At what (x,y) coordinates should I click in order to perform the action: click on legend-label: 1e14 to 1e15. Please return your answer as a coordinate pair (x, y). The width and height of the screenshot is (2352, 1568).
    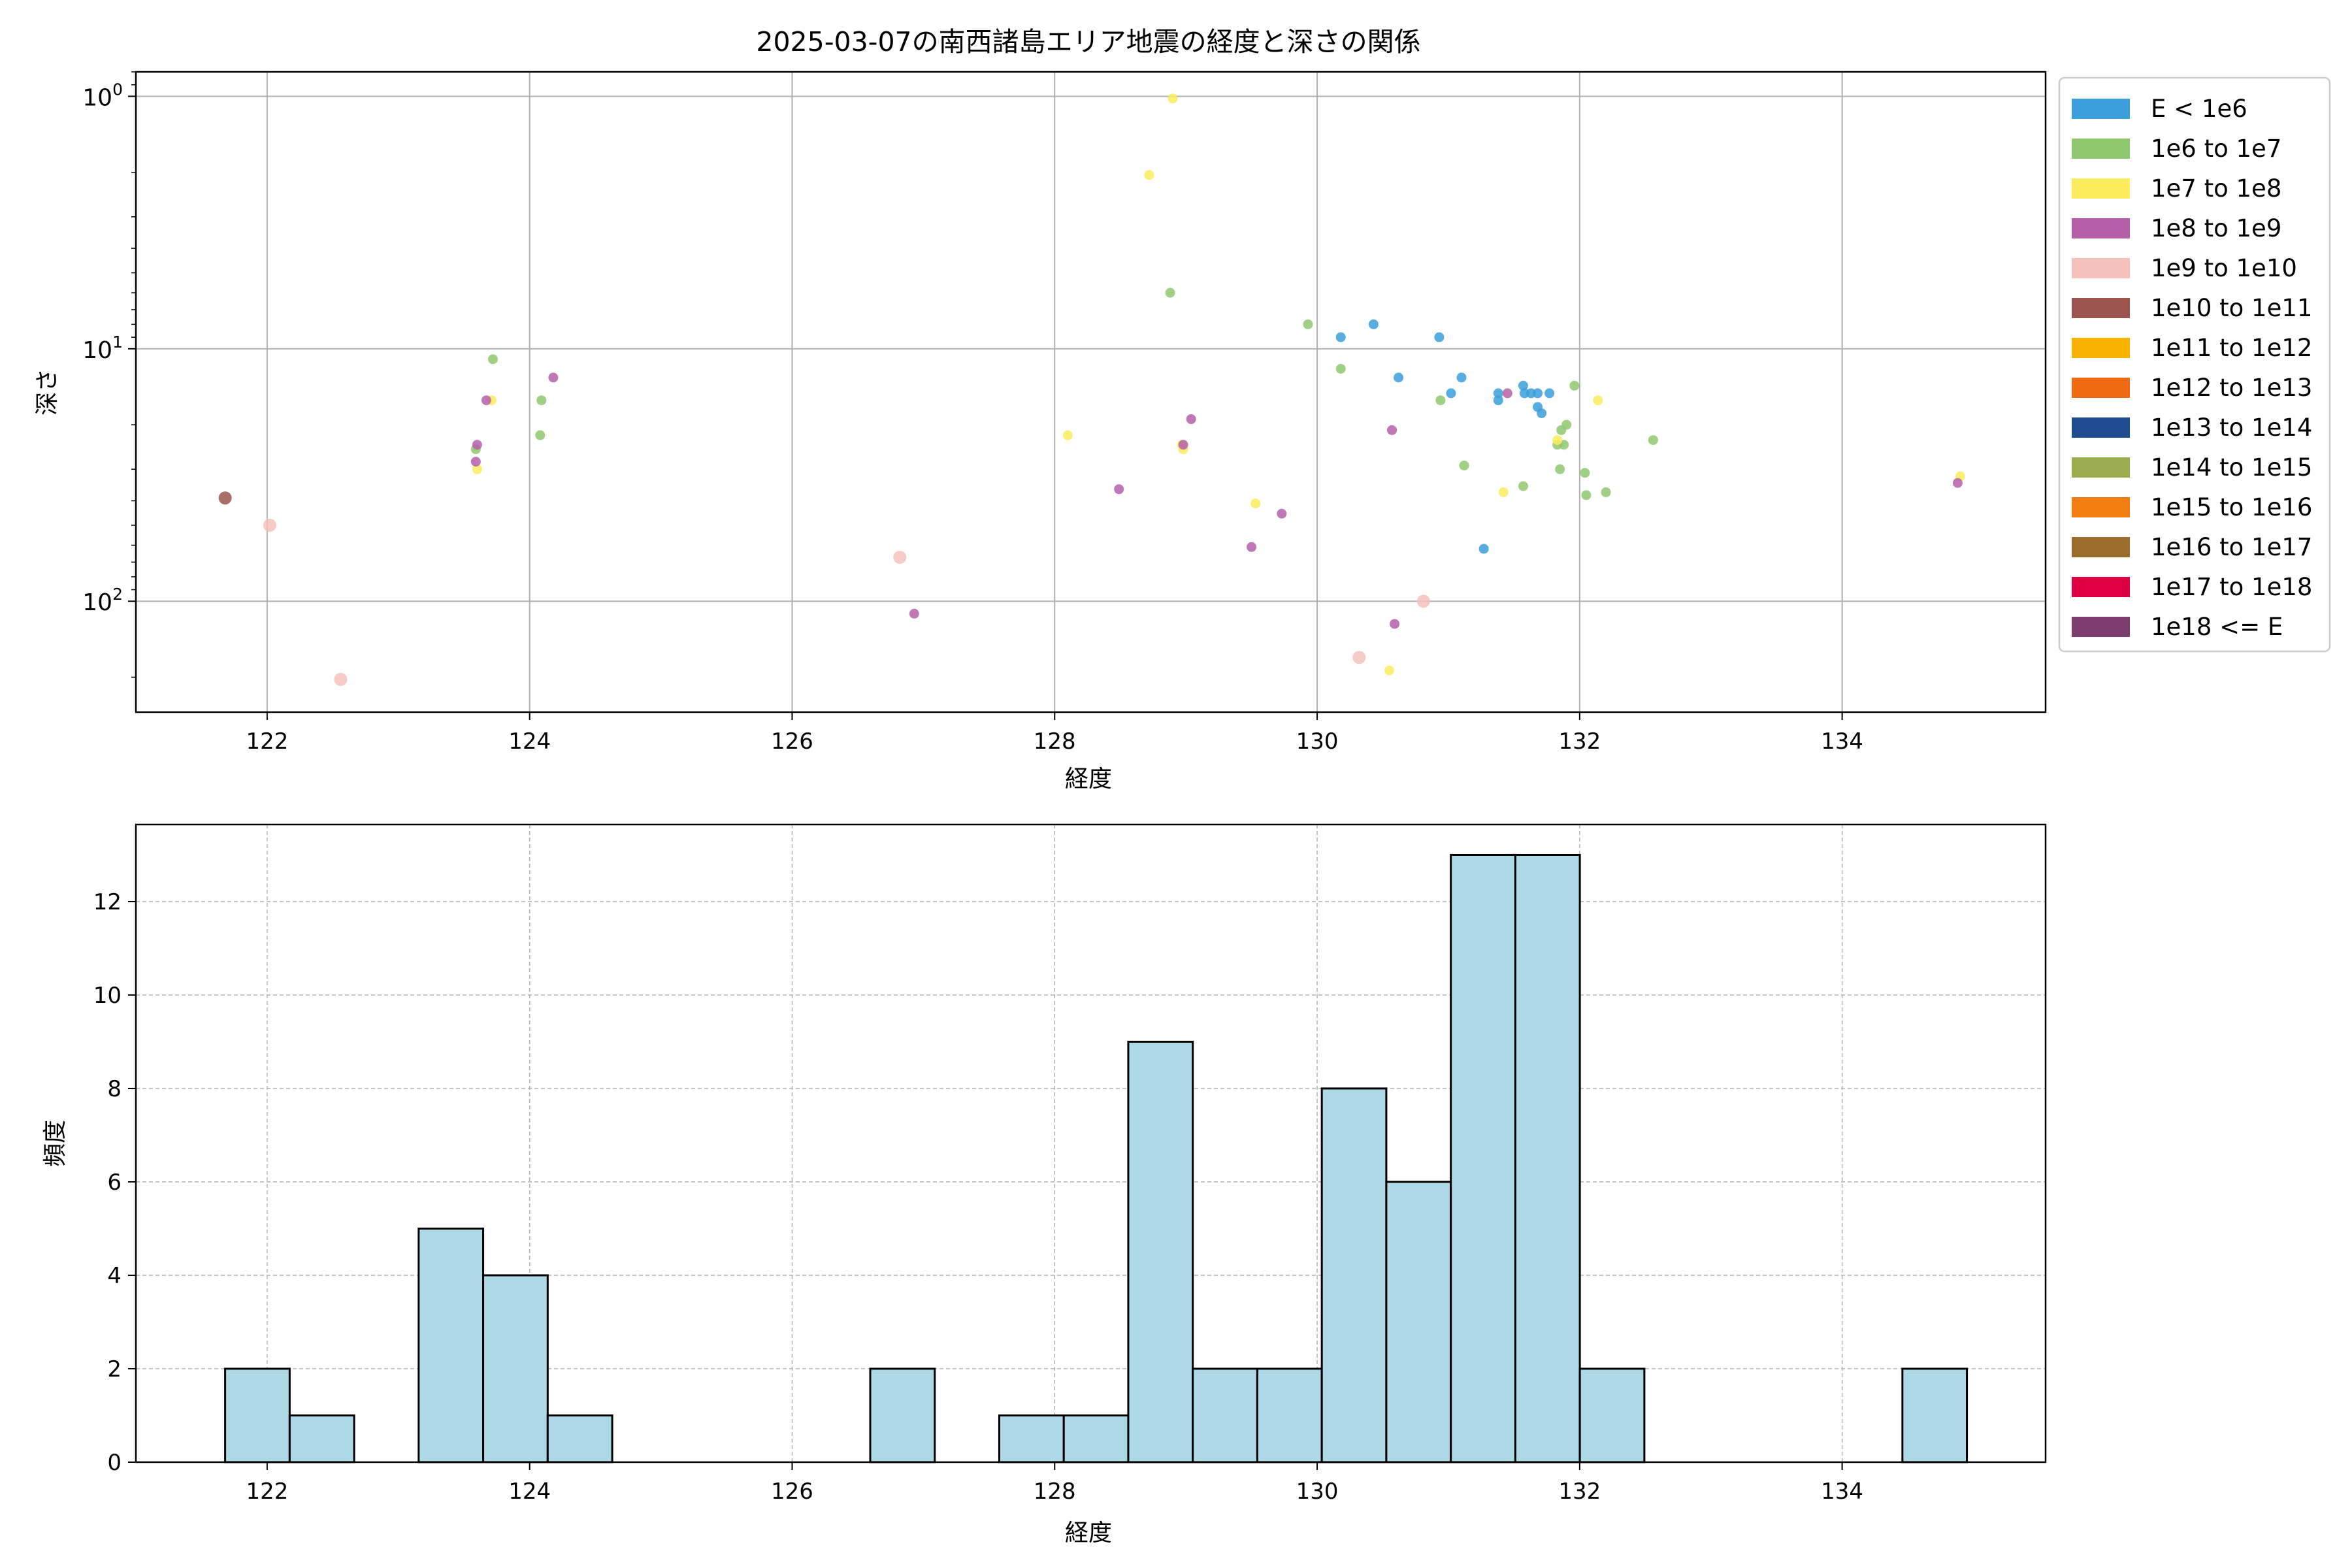
    Looking at the image, I should click on (2231, 467).